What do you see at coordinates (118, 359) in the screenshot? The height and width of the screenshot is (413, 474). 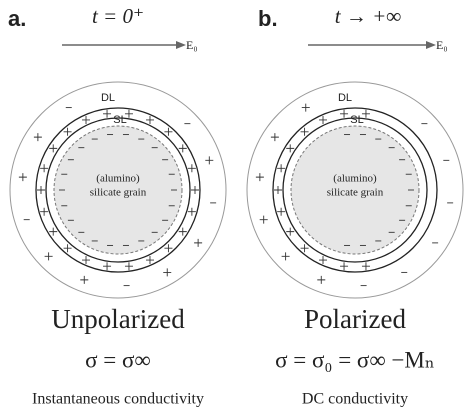 I see `equation: σ = σ∞` at bounding box center [118, 359].